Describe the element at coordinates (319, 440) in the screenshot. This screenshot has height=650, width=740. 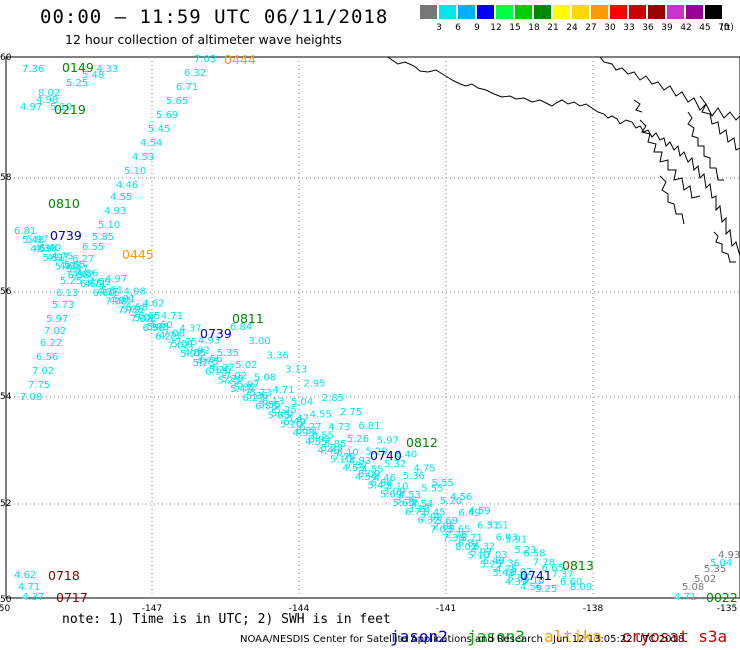
I see `swh-value: 6.93` at that location.